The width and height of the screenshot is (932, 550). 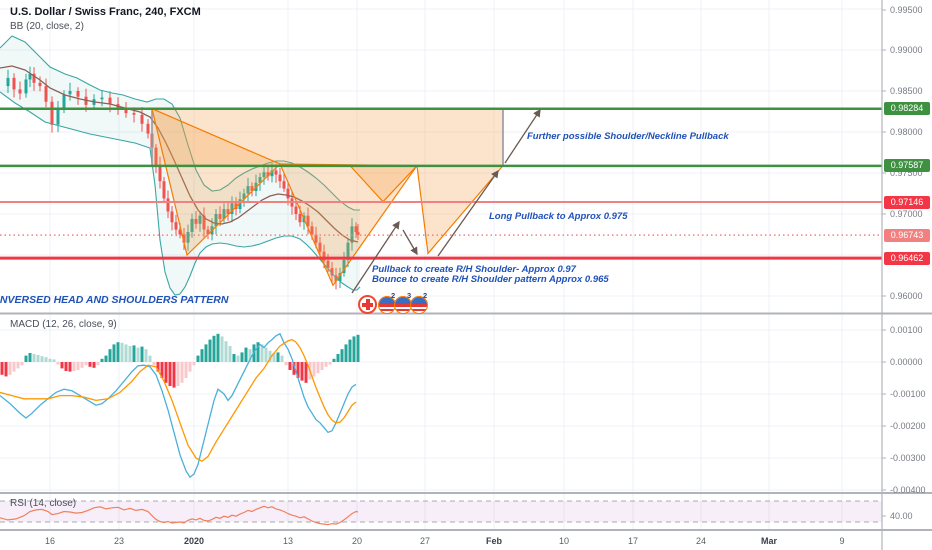 I want to click on annotation-long-pullback: Long Pullback to Approx 0.975, so click(x=558, y=216).